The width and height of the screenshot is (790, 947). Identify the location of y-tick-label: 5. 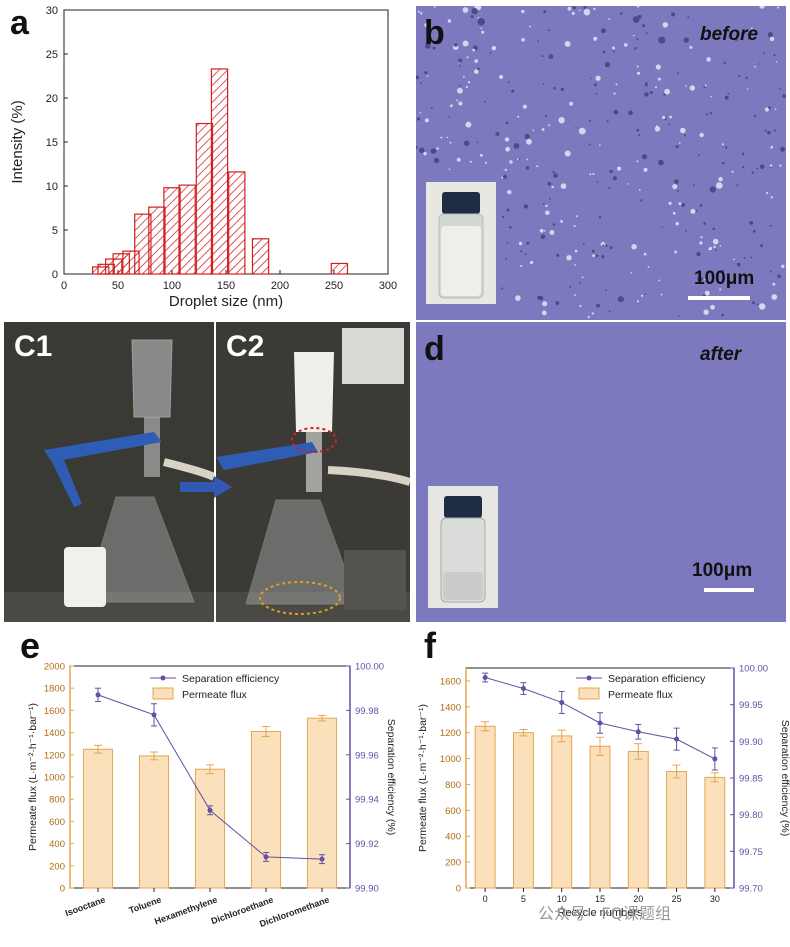
(55, 231).